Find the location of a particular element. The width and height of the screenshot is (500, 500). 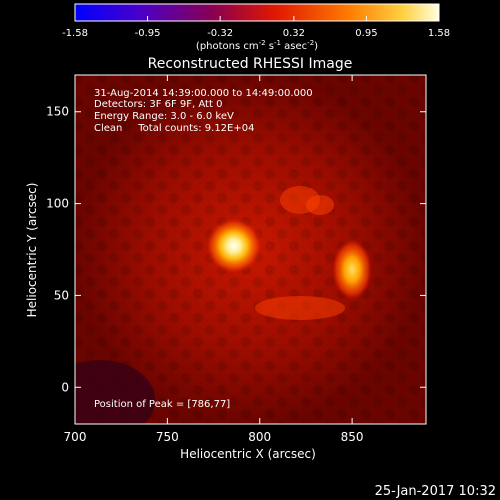

x-tick-label: 750 is located at coordinates (167, 437).